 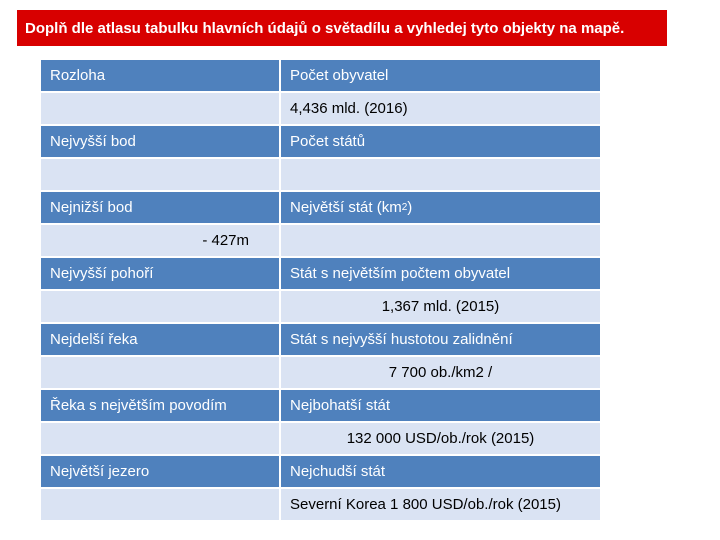 What do you see at coordinates (160, 273) in the screenshot?
I see `nejvyssi-pohori-label: Nejvyšší pohoří` at bounding box center [160, 273].